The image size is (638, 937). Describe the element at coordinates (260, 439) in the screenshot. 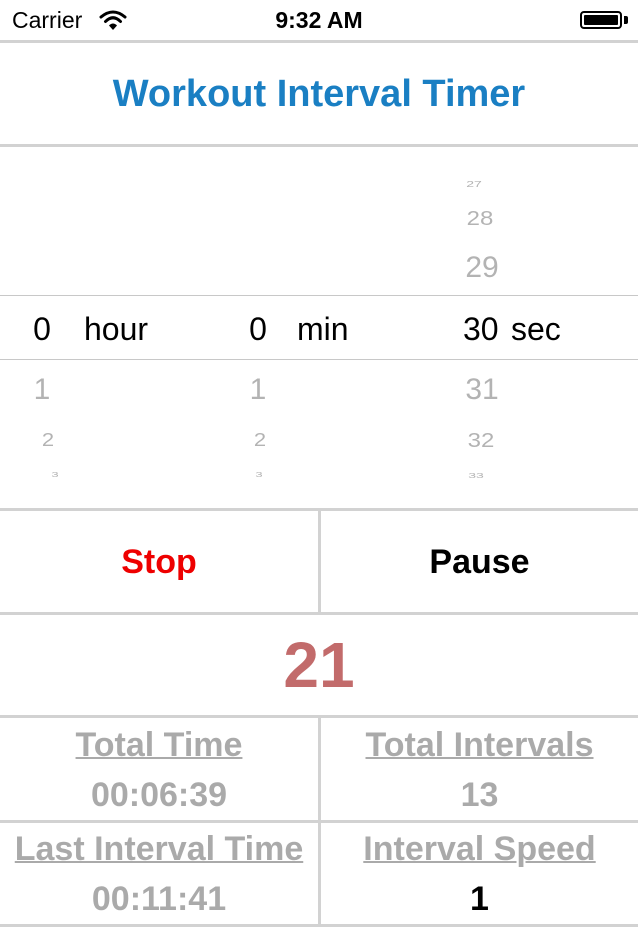

I see `minute-option: 2` at that location.